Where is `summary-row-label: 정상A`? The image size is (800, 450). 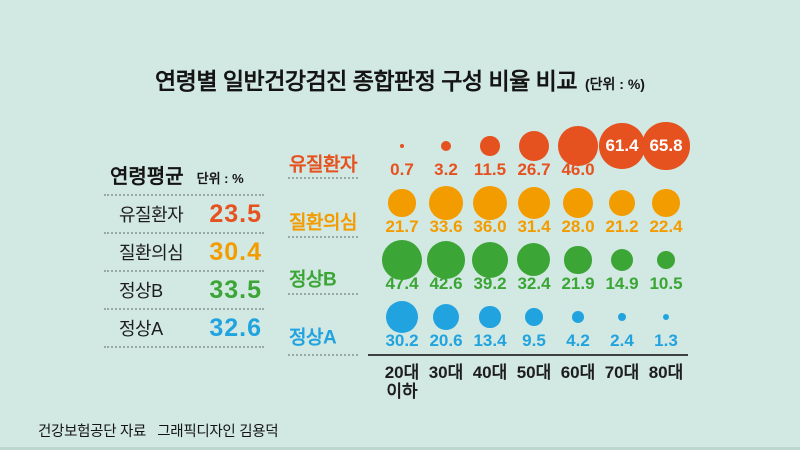
summary-row-label: 정상A is located at coordinates (141, 329).